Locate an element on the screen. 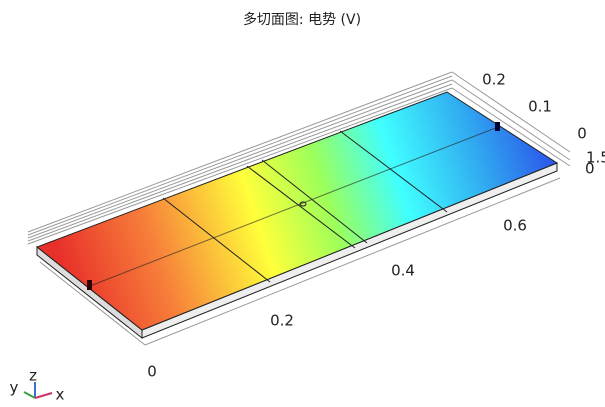 This screenshot has width=605, height=407. z-tick-label: 1.5 is located at coordinates (595, 158).